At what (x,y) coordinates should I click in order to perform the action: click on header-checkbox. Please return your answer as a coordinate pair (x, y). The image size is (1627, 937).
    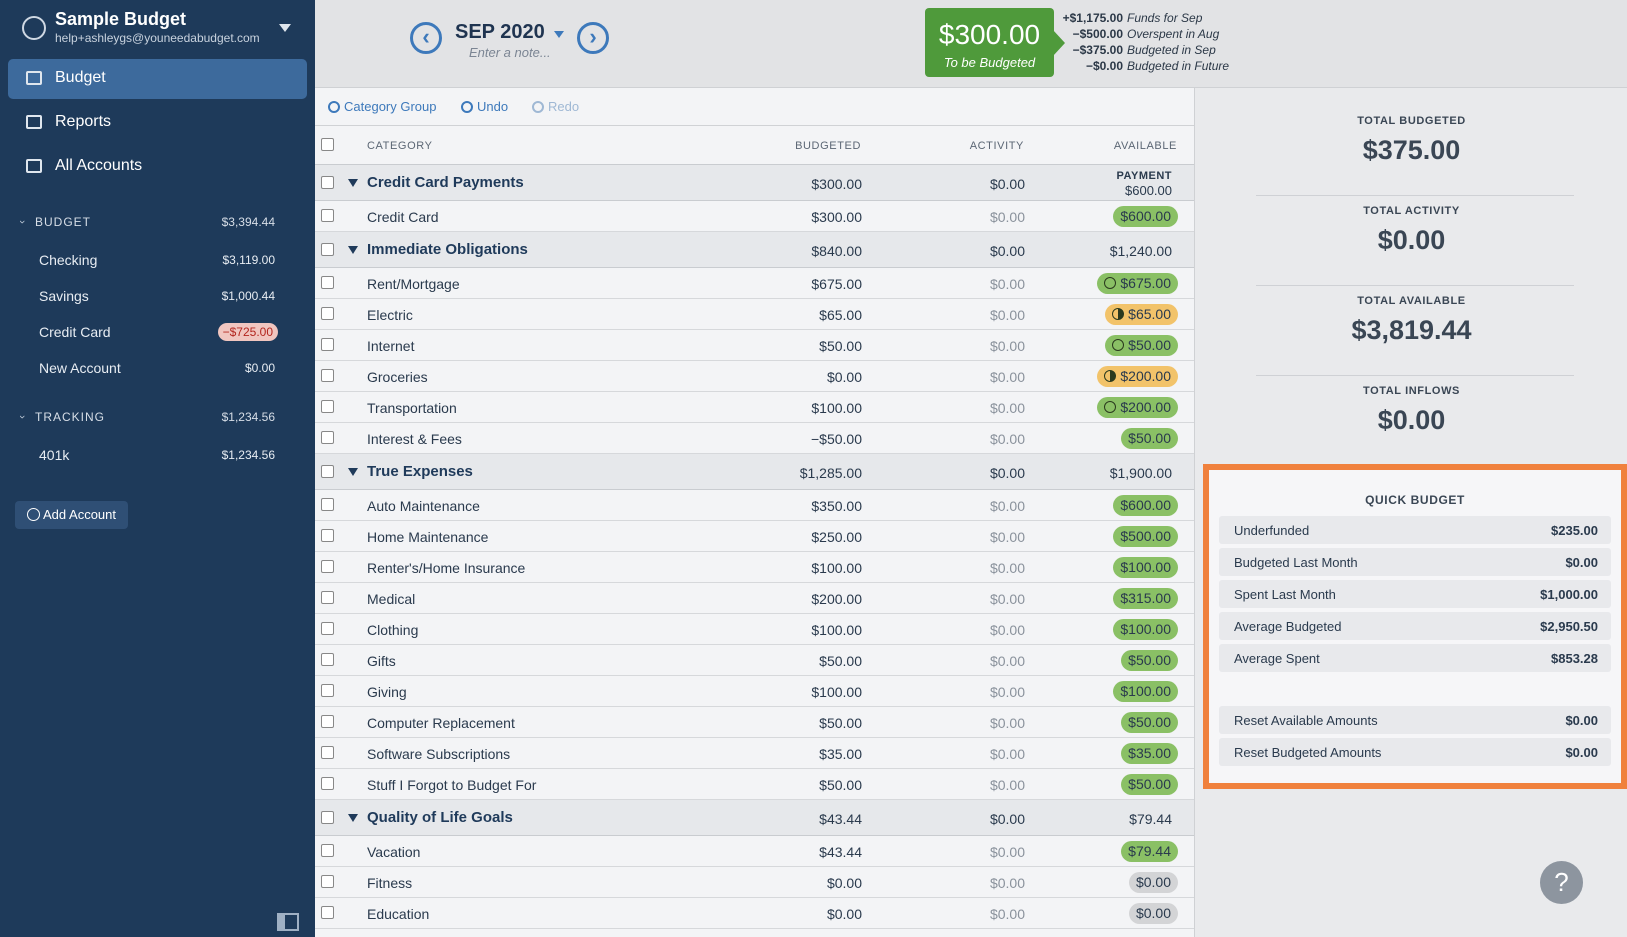
    Looking at the image, I should click on (327, 144).